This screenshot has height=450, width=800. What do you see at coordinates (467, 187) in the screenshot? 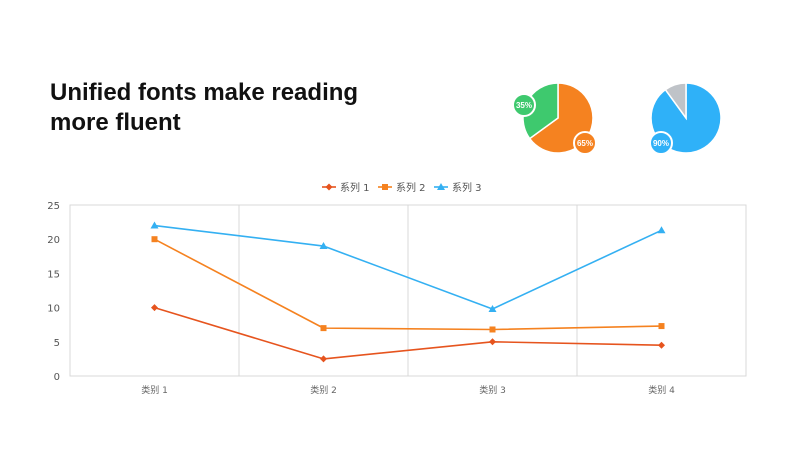
I see `legend-label: 系列 3` at bounding box center [467, 187].